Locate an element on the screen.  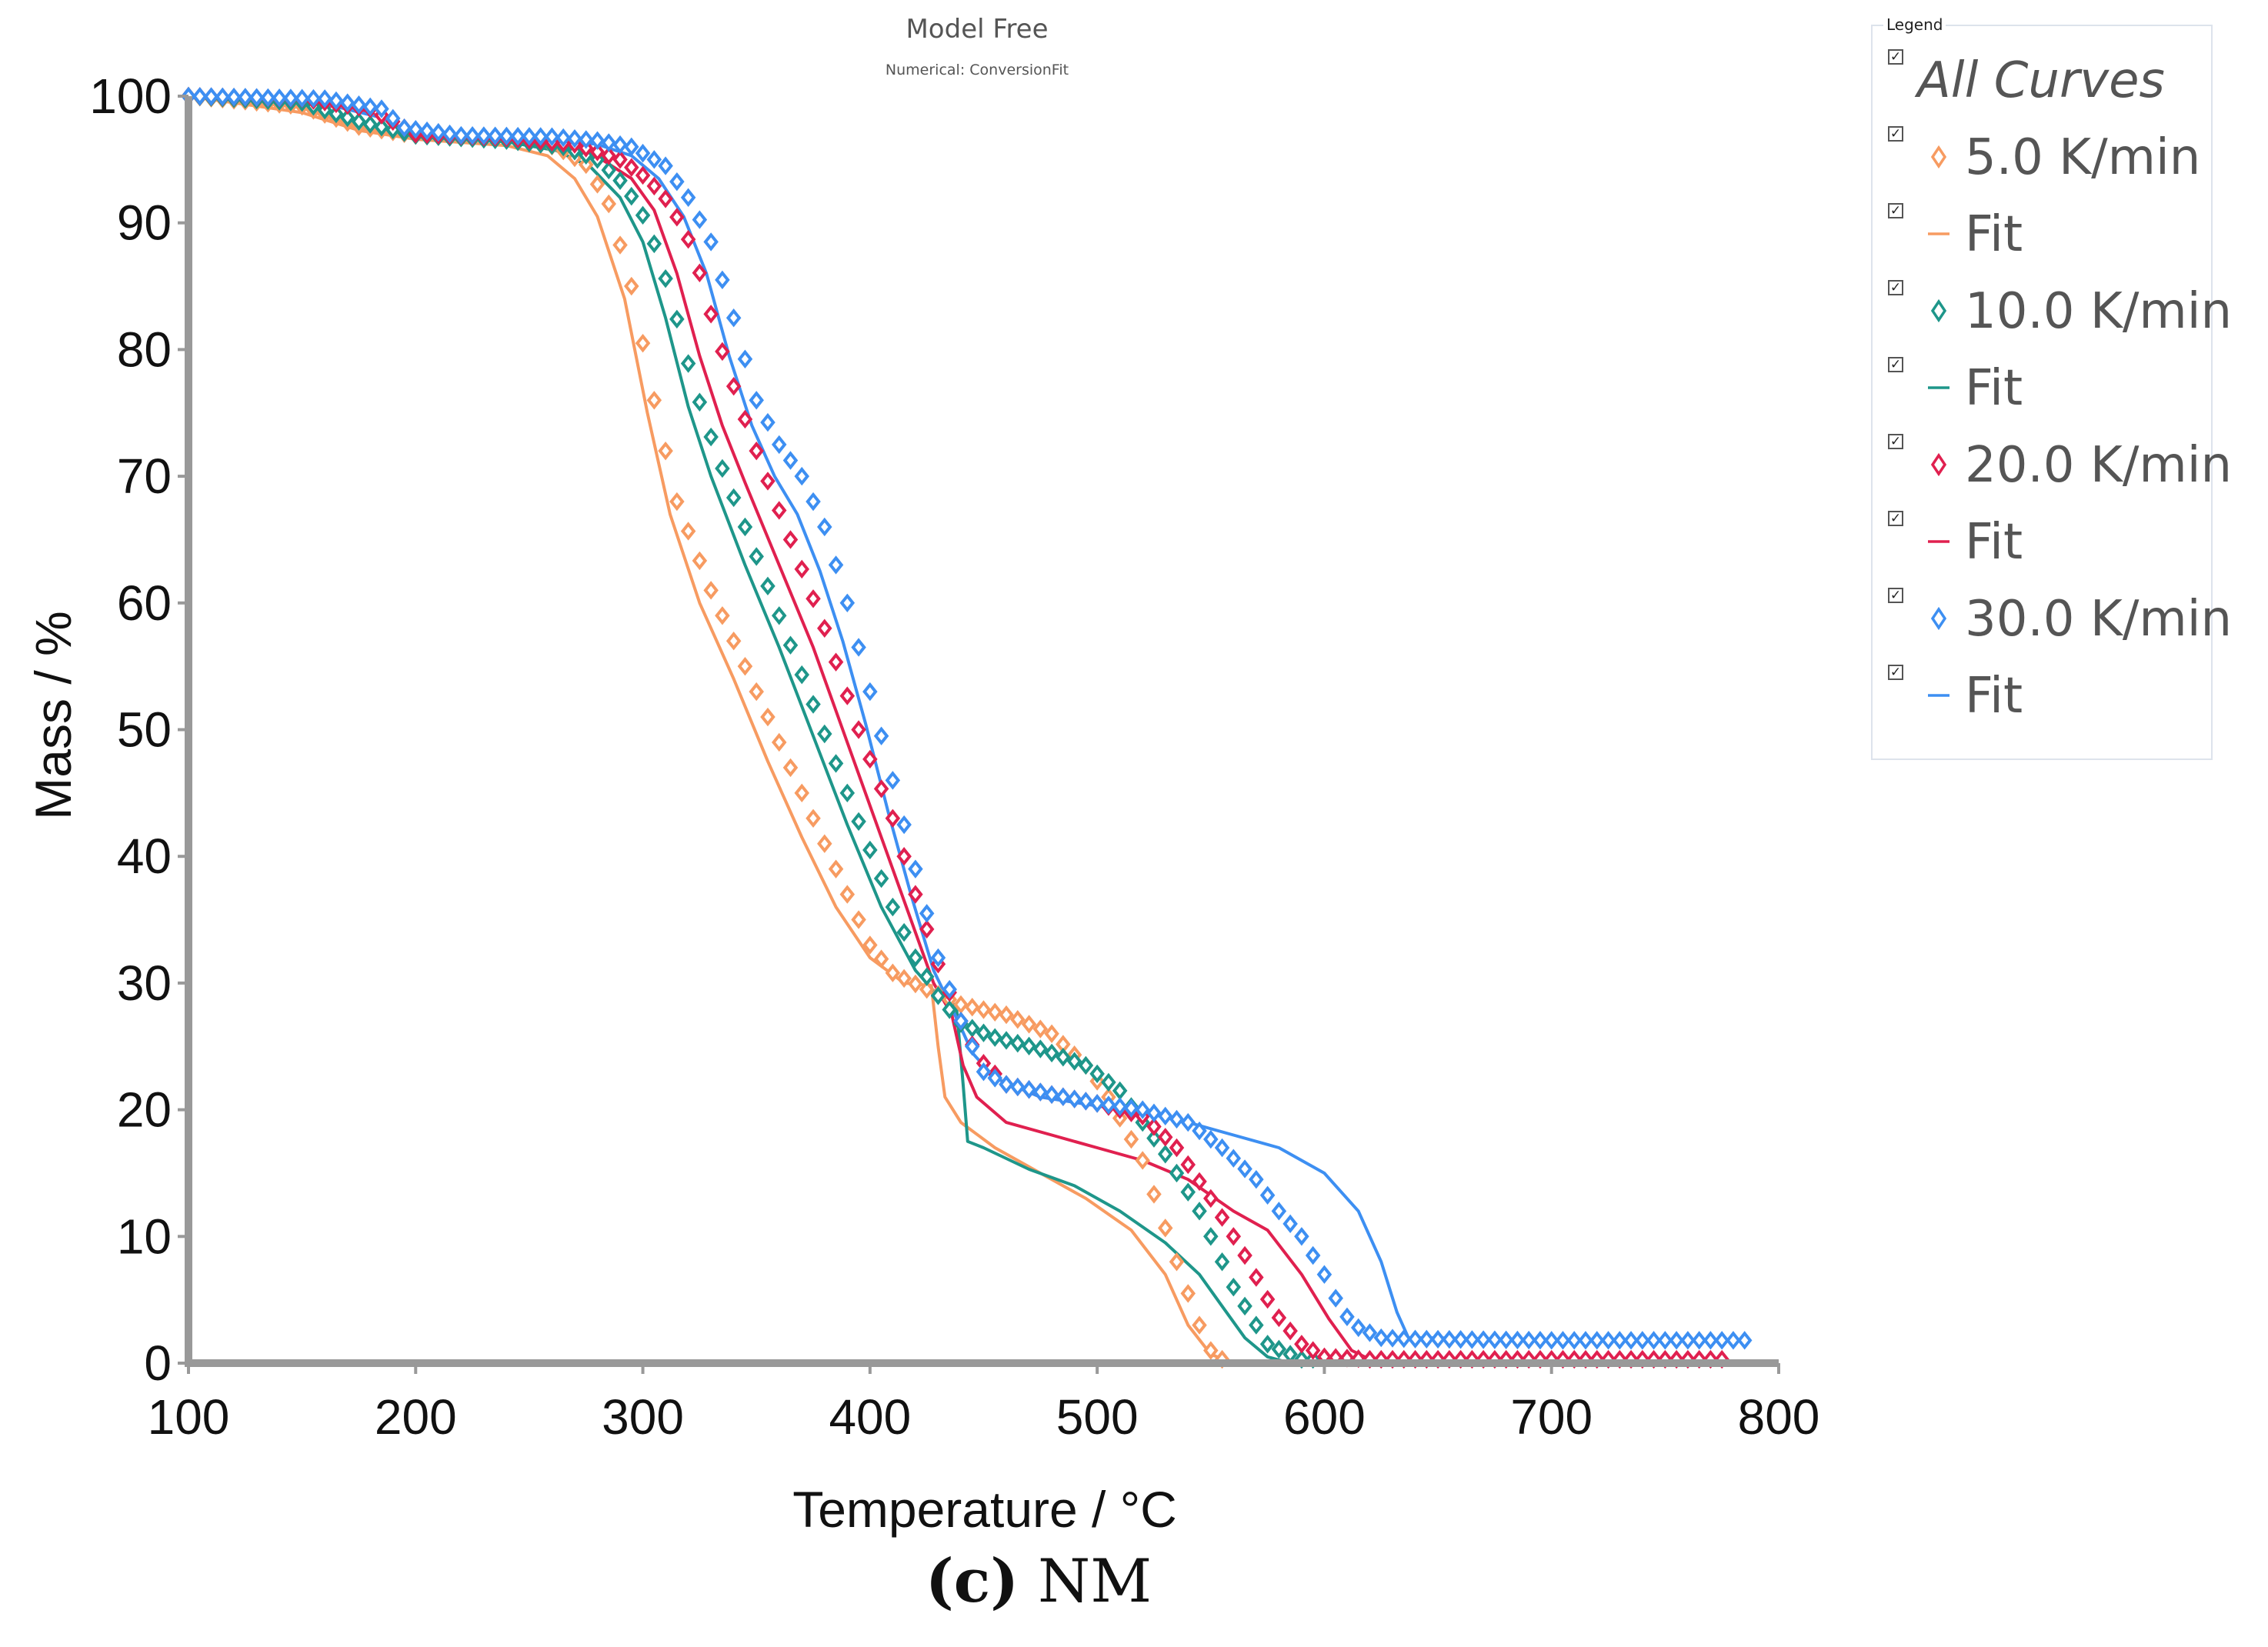
y-tick-label: 20 is located at coordinates (145, 1110).